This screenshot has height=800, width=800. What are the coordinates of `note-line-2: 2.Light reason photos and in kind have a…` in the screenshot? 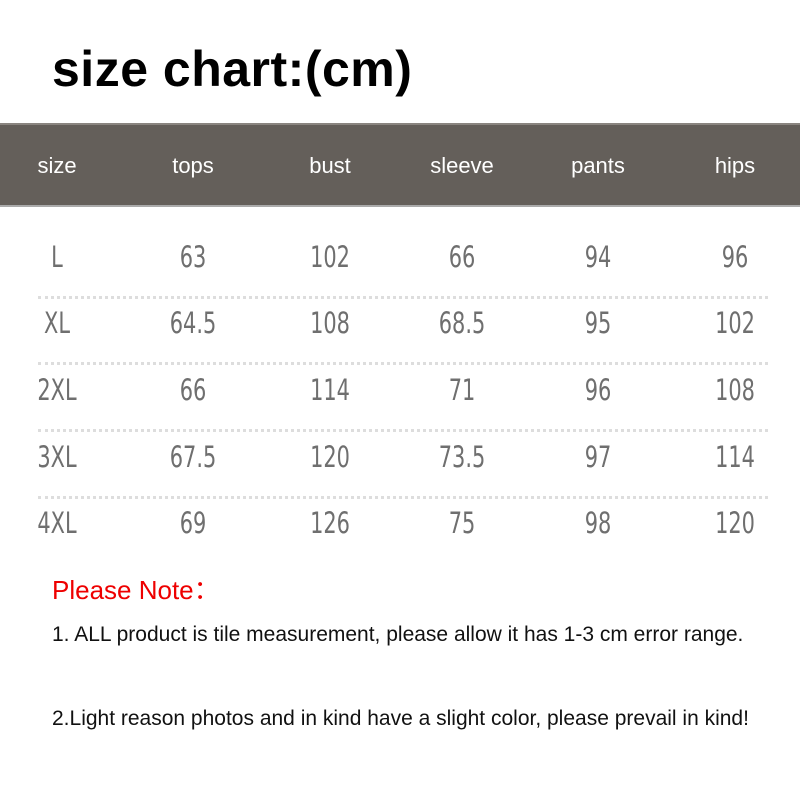 It's located at (400, 718).